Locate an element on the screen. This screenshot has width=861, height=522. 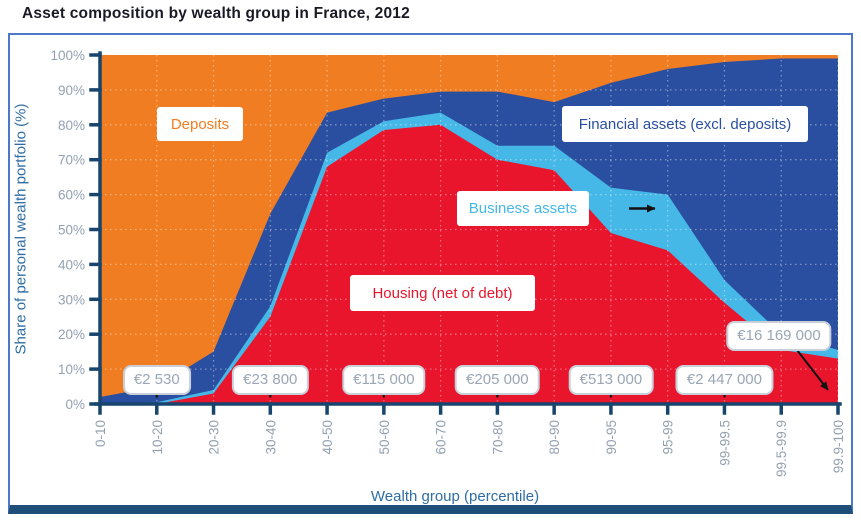
y-tick-label: 30% is located at coordinates (71, 299).